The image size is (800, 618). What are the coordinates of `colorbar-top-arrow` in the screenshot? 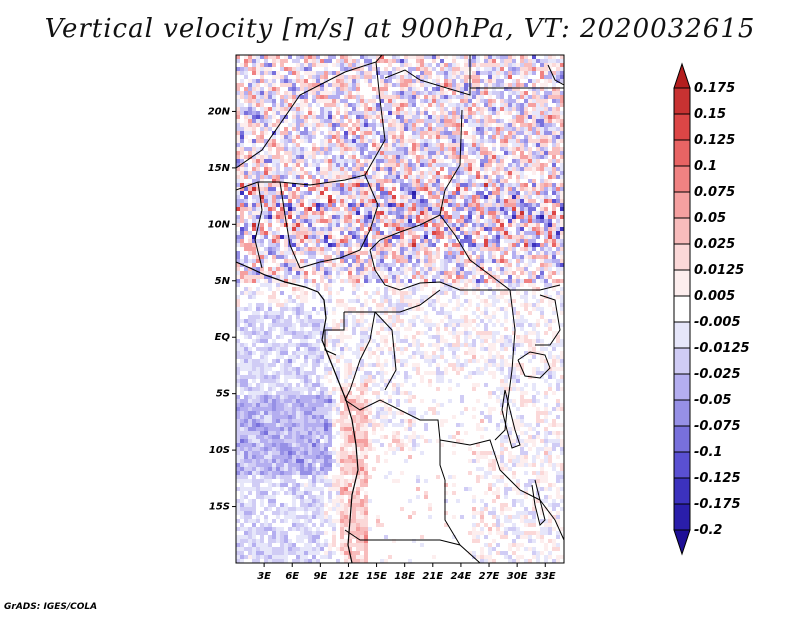 It's located at (682, 75).